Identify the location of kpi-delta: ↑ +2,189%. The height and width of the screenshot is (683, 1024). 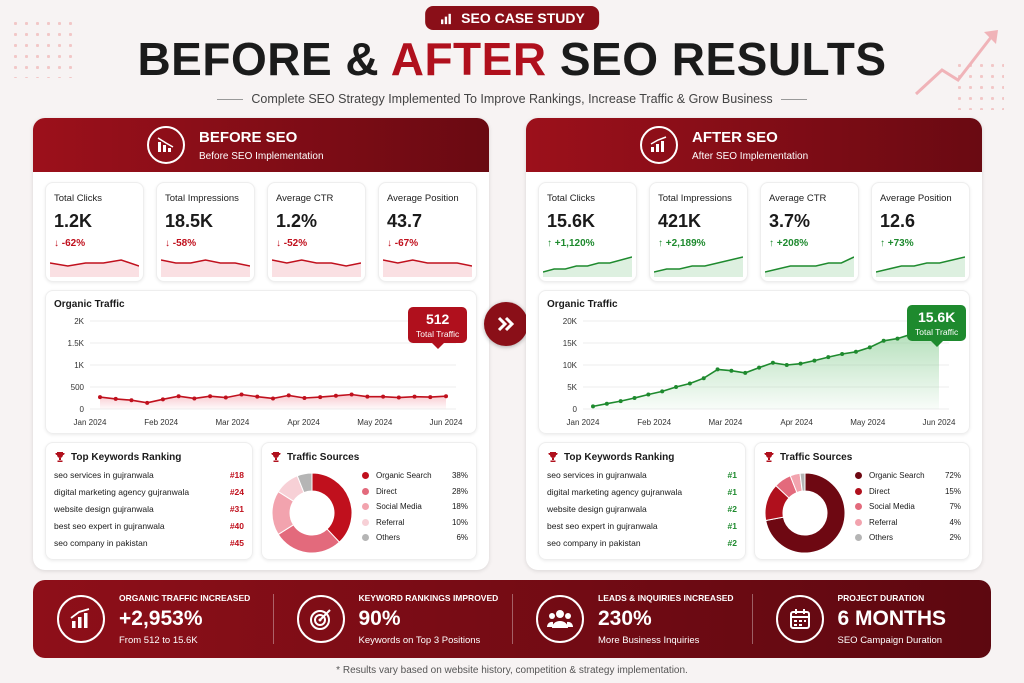
(682, 243).